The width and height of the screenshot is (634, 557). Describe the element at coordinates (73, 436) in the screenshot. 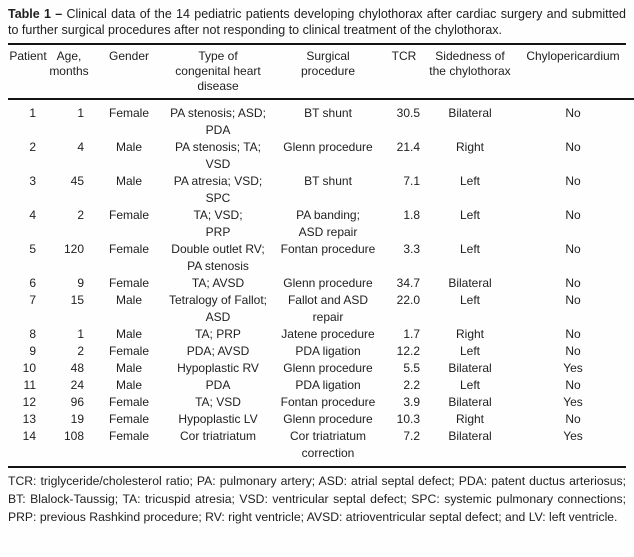

I see `cell-age: 108` at that location.